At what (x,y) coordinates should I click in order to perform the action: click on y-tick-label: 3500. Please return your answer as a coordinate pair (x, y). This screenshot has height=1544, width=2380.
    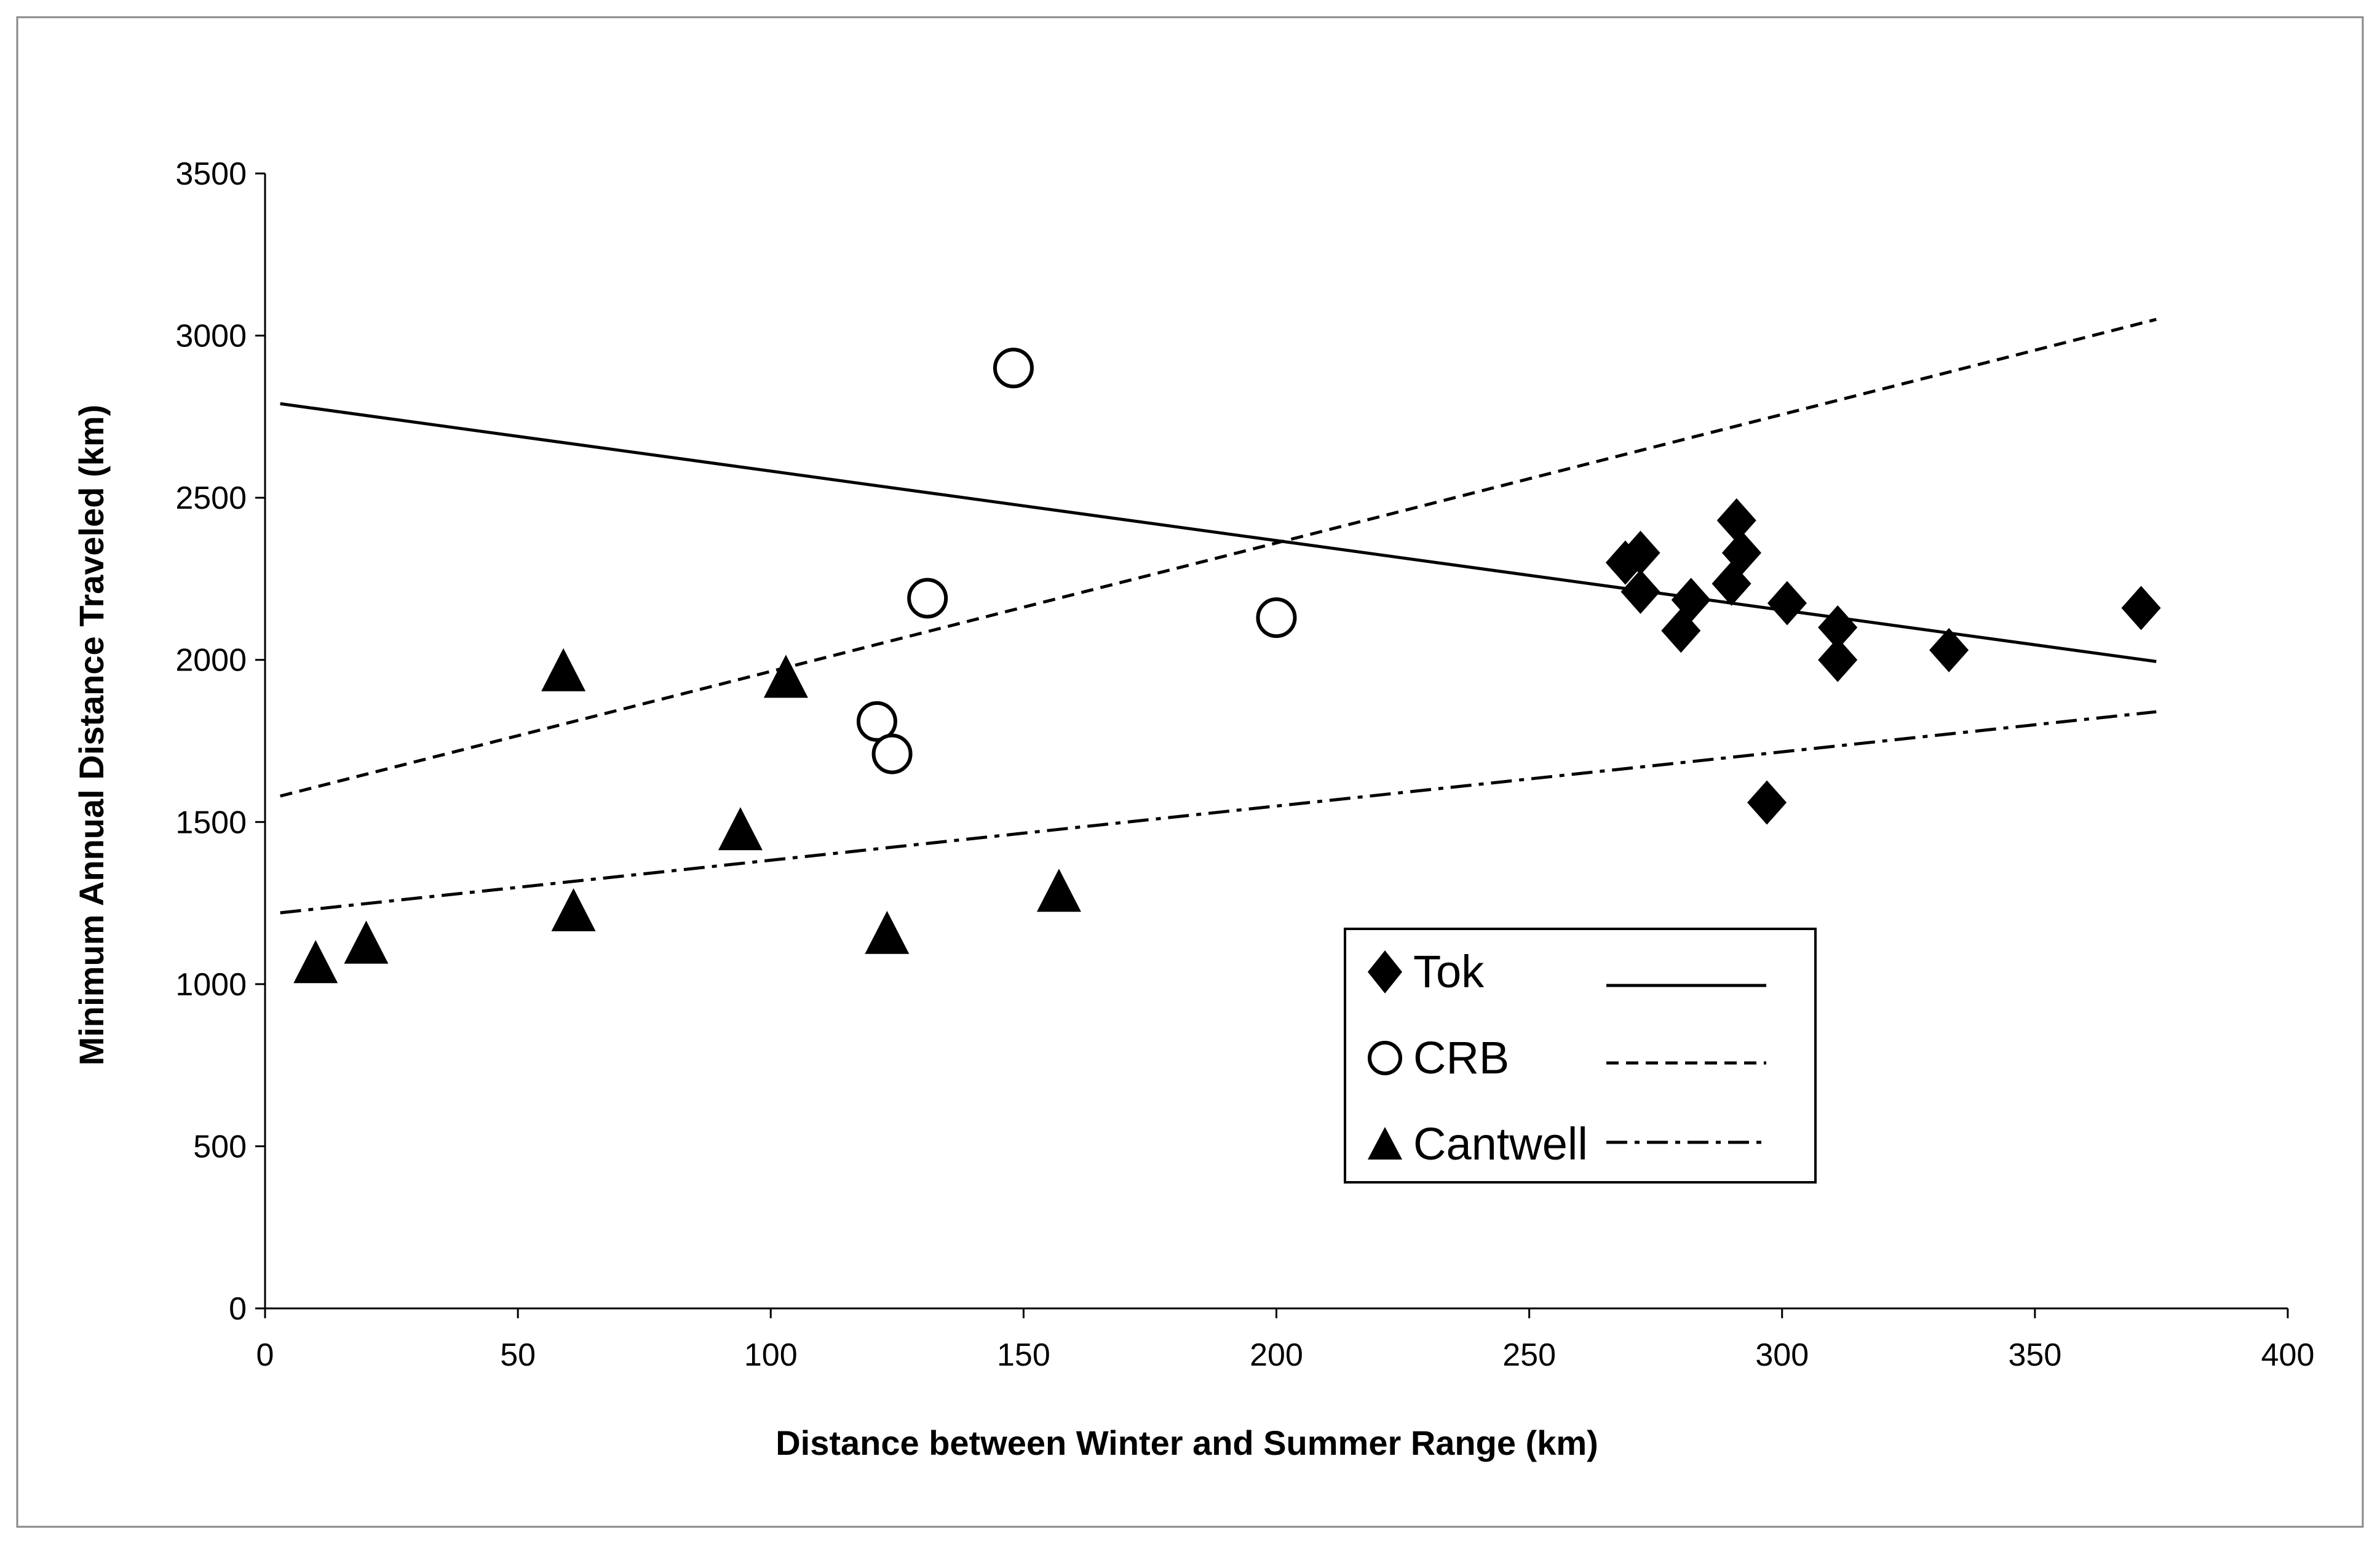
    Looking at the image, I should click on (211, 174).